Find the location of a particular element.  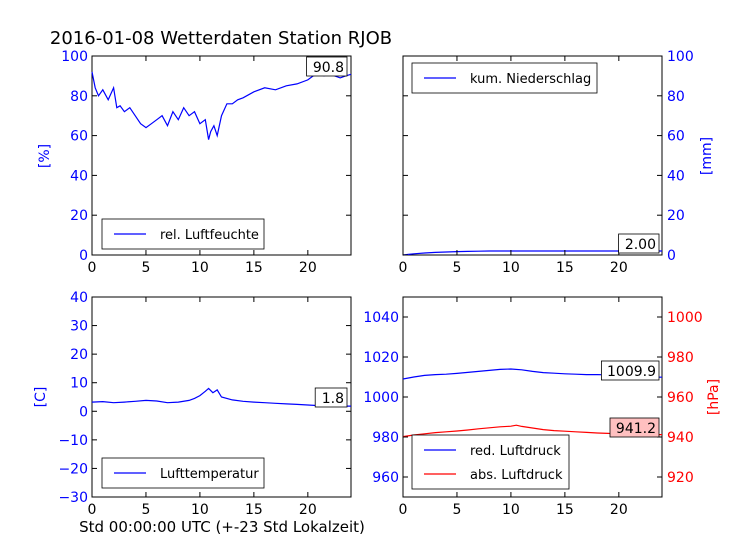

legend-label: kum. Niederschlag is located at coordinates (530, 79).